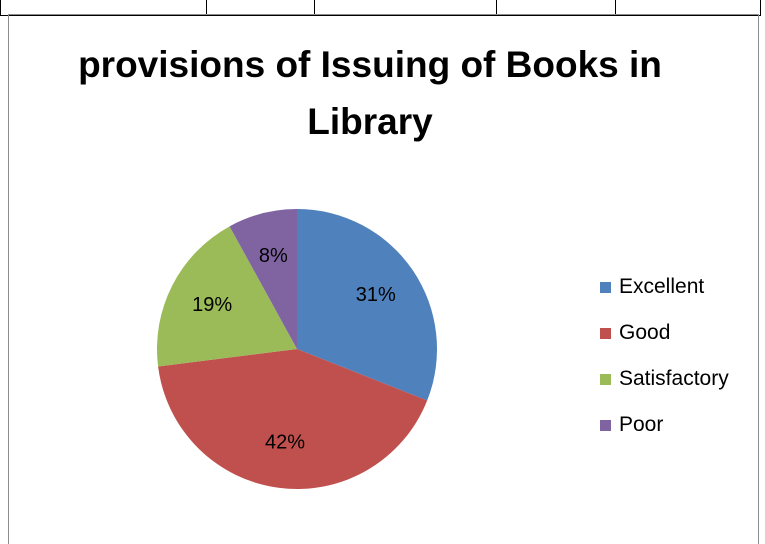 This screenshot has height=544, width=765. I want to click on pie-slice-excellent, so click(367, 305).